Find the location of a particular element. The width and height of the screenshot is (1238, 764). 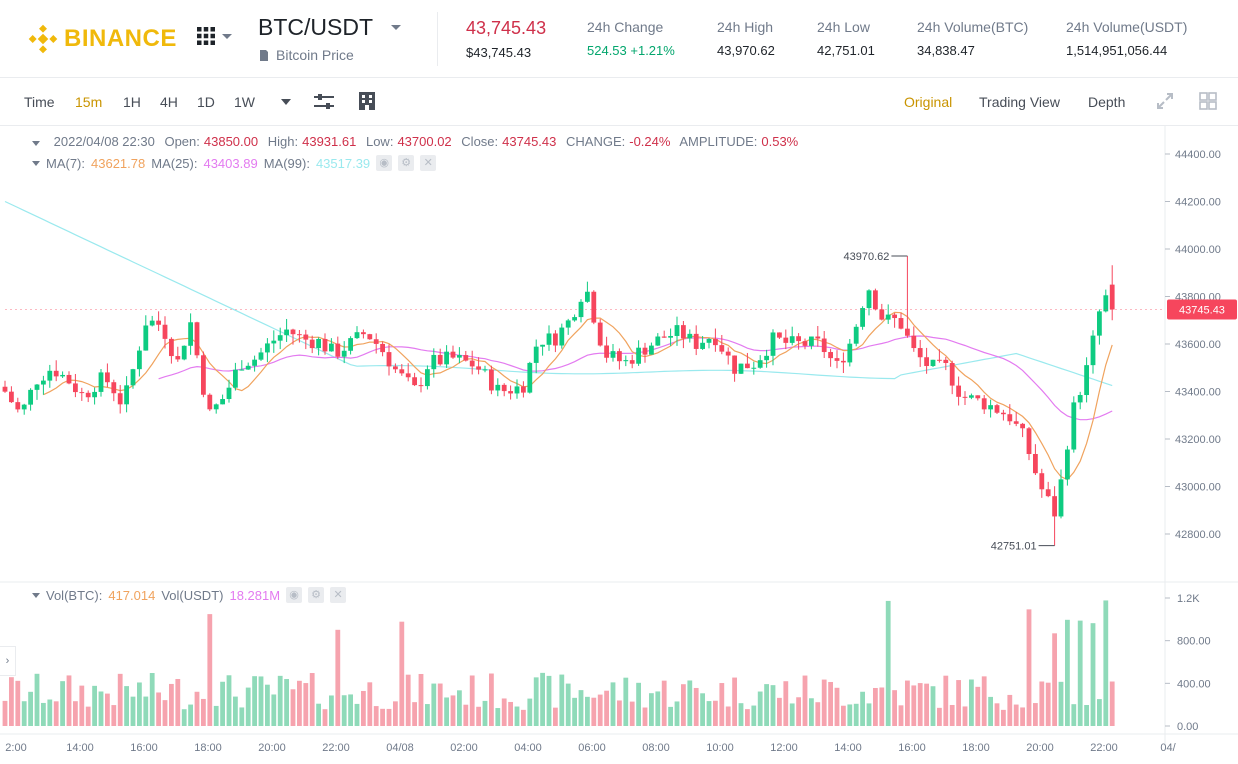

building-icon is located at coordinates (367, 101).